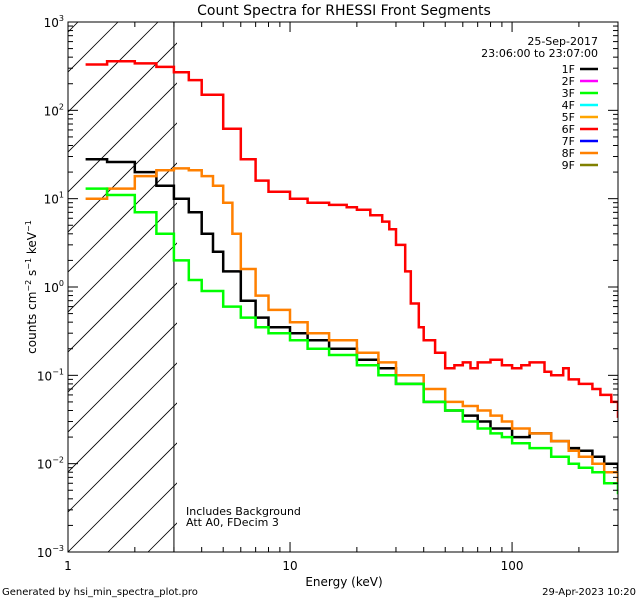  Describe the element at coordinates (68, 566) in the screenshot. I see `x-tick-label: 1` at that location.